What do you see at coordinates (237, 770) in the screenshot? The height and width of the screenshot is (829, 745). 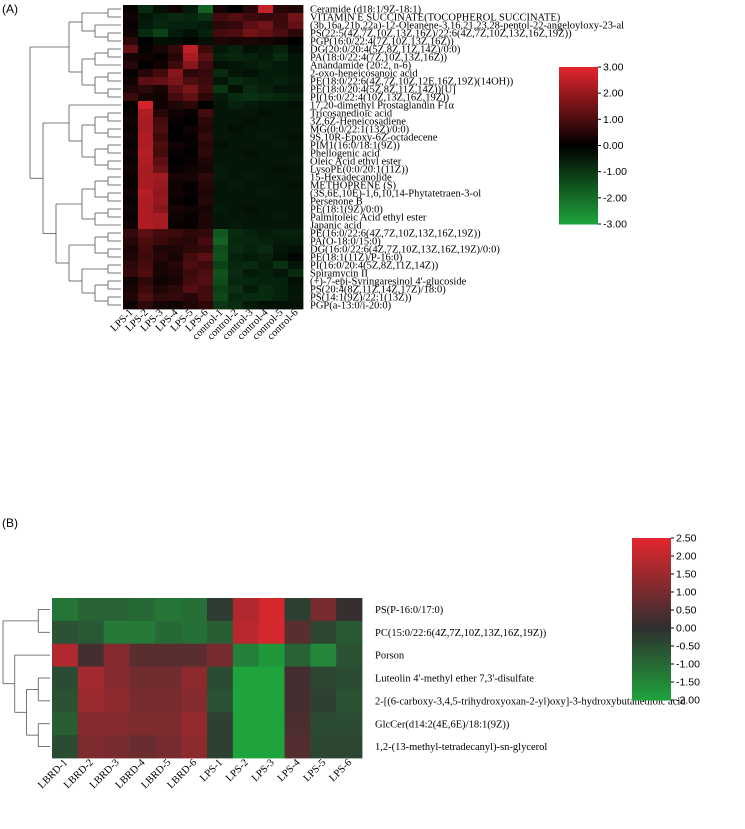 I see `column-label: LPS-2` at bounding box center [237, 770].